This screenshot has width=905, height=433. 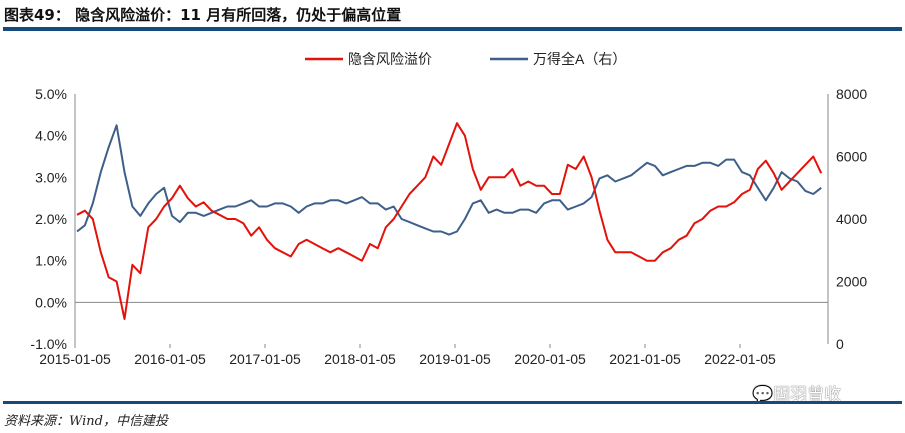 What do you see at coordinates (452, 402) in the screenshot?
I see `footer-divider` at bounding box center [452, 402].